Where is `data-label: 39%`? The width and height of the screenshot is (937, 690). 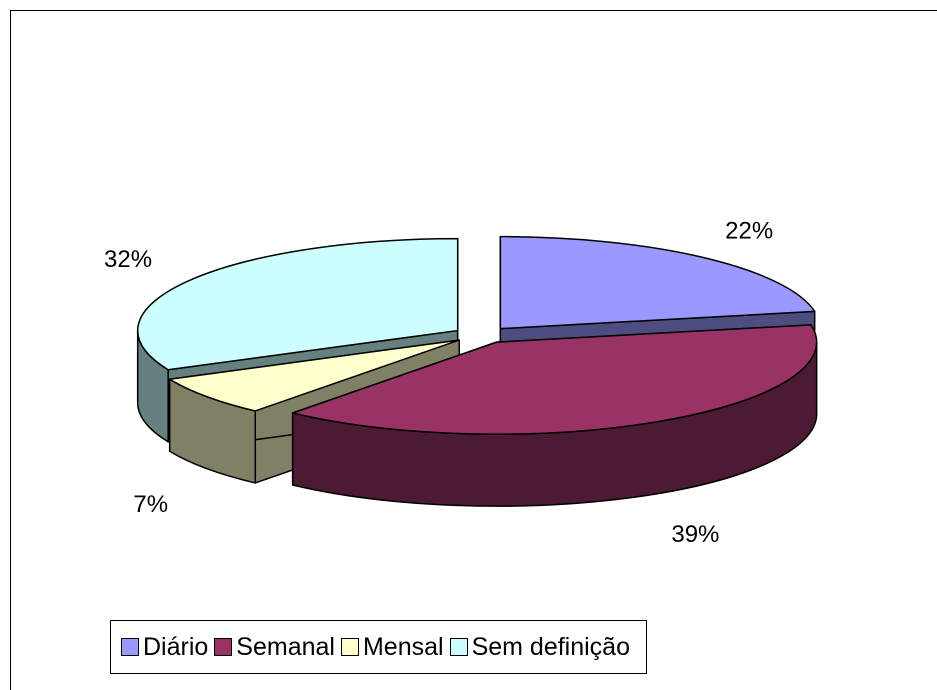 data-label: 39% is located at coordinates (695, 534).